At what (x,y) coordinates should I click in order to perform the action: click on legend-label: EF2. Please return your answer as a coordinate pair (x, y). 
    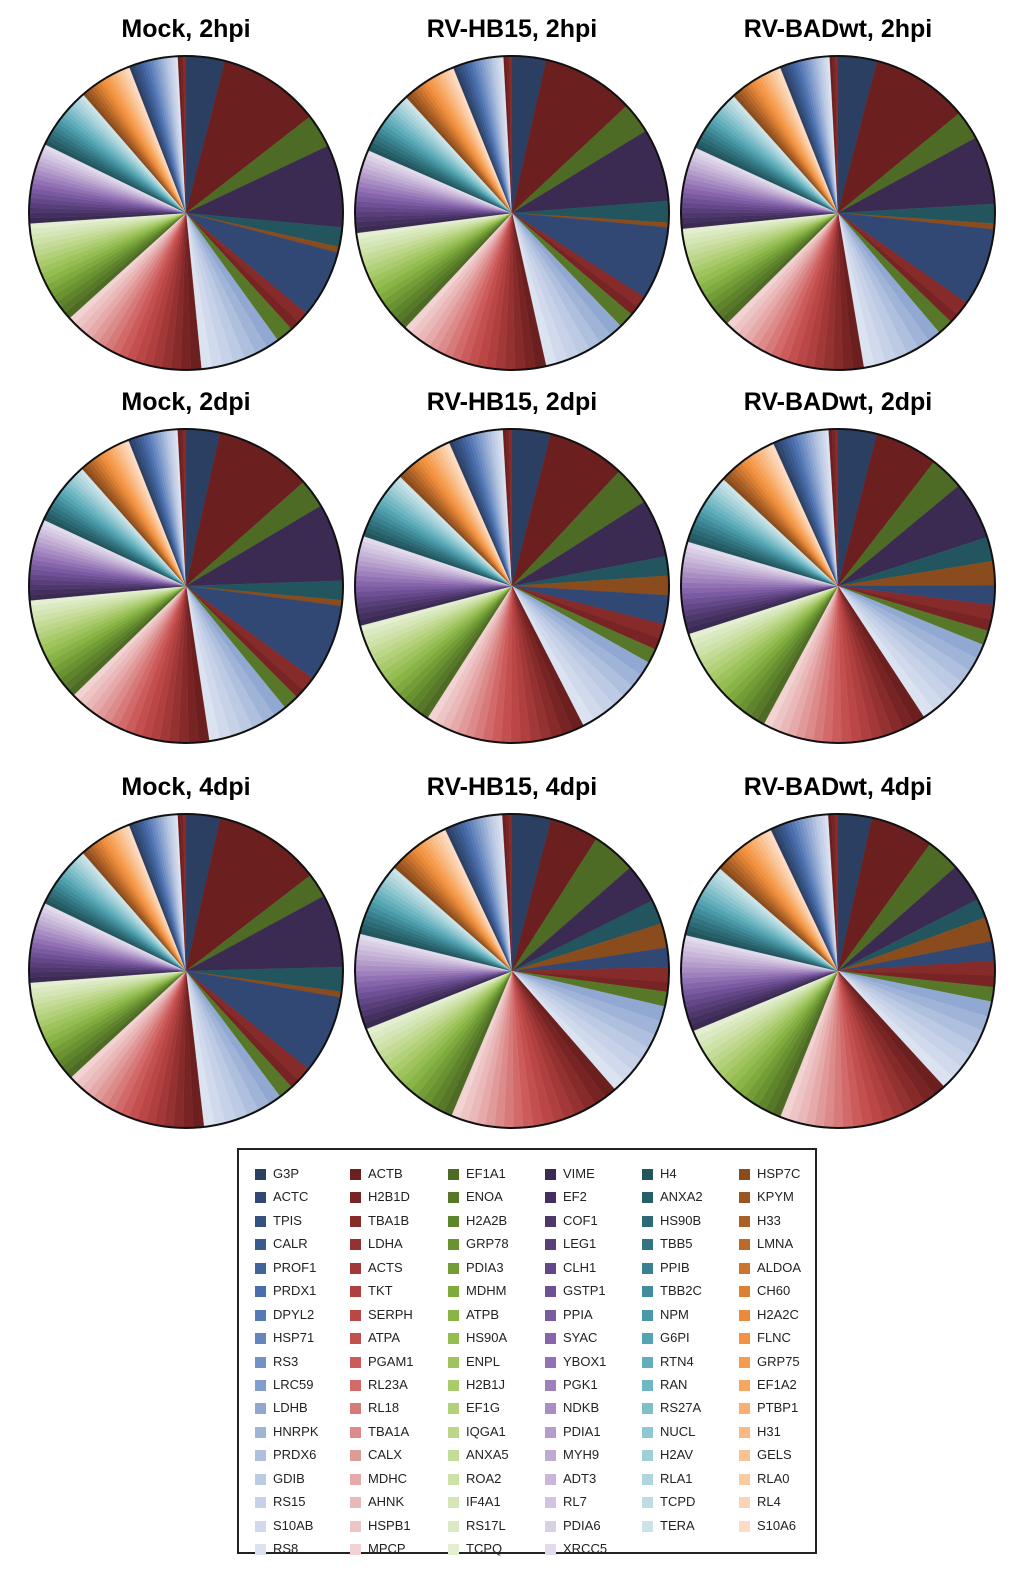
    Looking at the image, I should click on (575, 1197).